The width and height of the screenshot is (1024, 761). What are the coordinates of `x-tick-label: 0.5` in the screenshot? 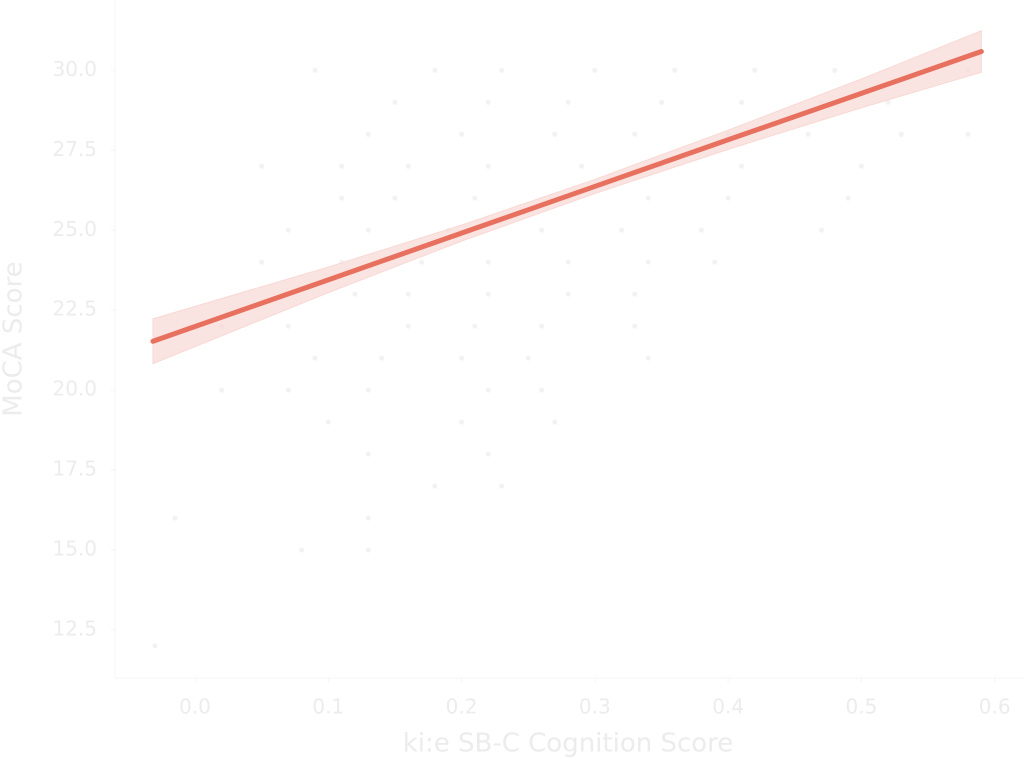 It's located at (861, 707).